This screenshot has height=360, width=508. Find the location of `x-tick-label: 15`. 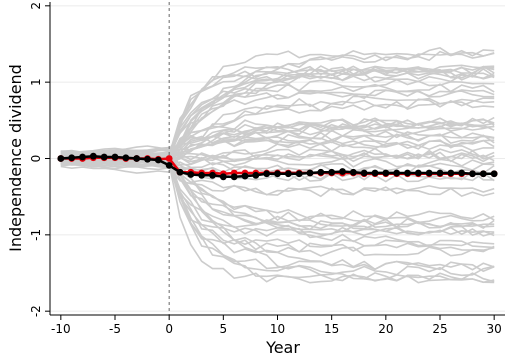

x-tick-label: 15 is located at coordinates (331, 329).